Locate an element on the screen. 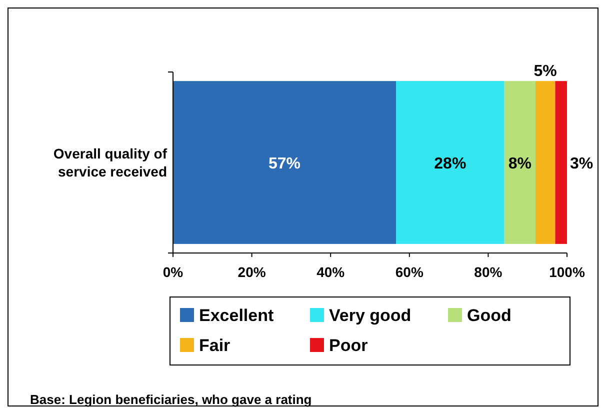 The image size is (607, 408). data-label: 8% is located at coordinates (520, 164).